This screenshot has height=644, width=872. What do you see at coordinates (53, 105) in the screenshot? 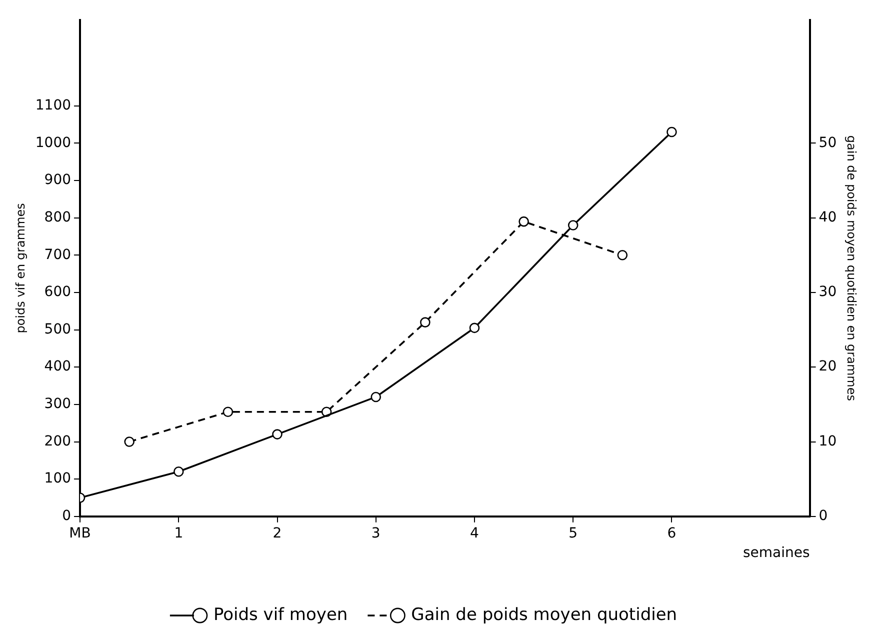
I see `y-tick-label: 1100` at bounding box center [53, 105].